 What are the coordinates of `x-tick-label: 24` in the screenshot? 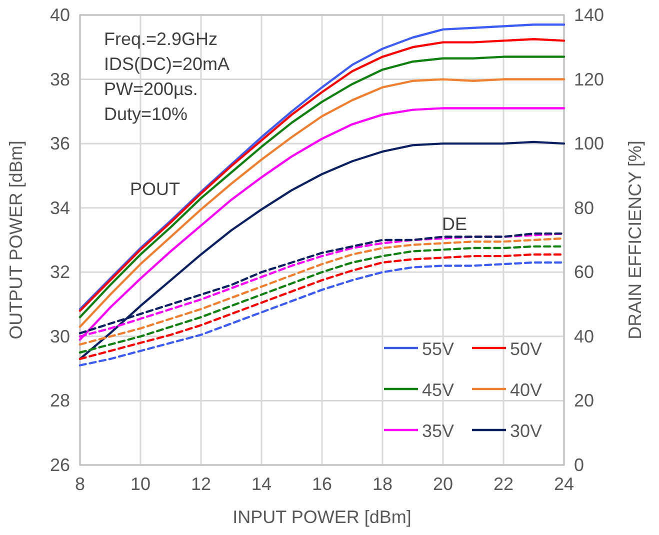 It's located at (564, 484).